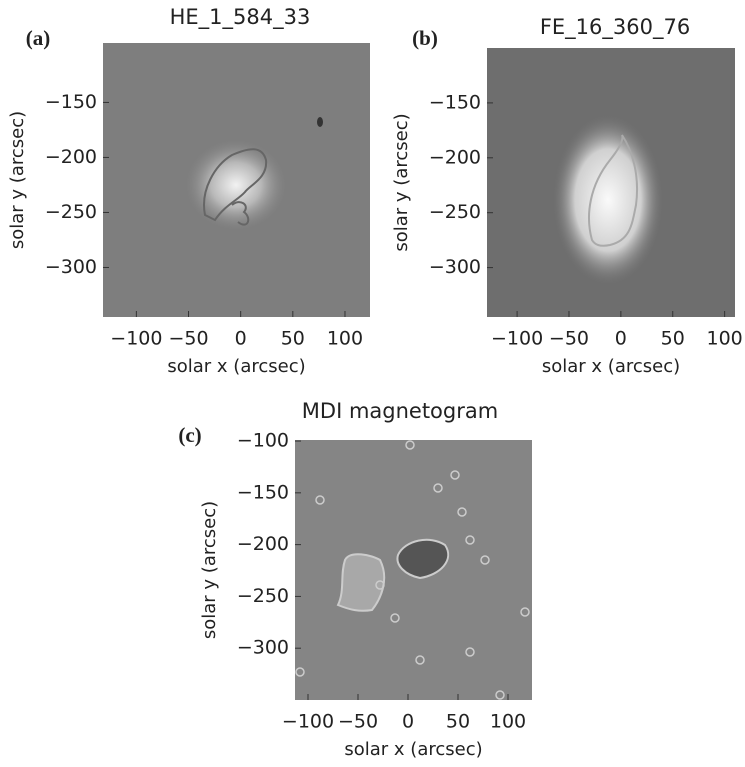  What do you see at coordinates (240, 17) in the screenshot?
I see `chart-title: HE_1_584_33` at bounding box center [240, 17].